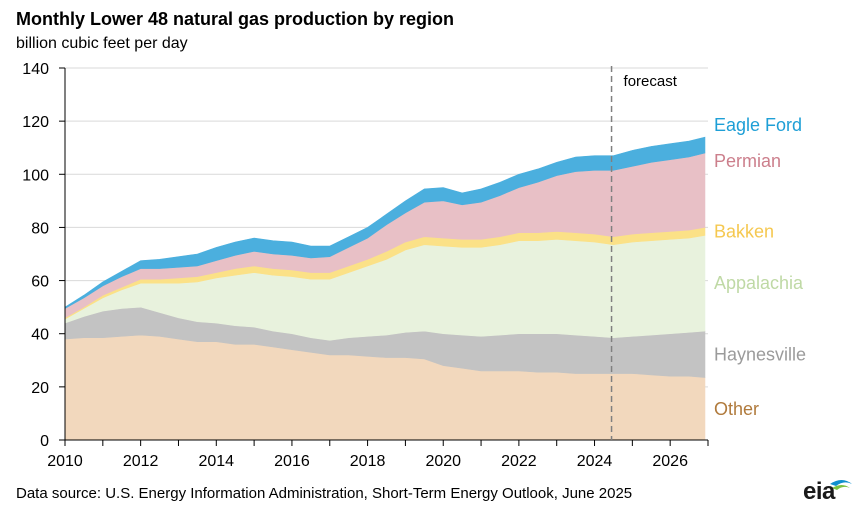 This screenshot has width=860, height=520. Describe the element at coordinates (40, 228) in the screenshot. I see `y-tick-label-80: 80` at that location.